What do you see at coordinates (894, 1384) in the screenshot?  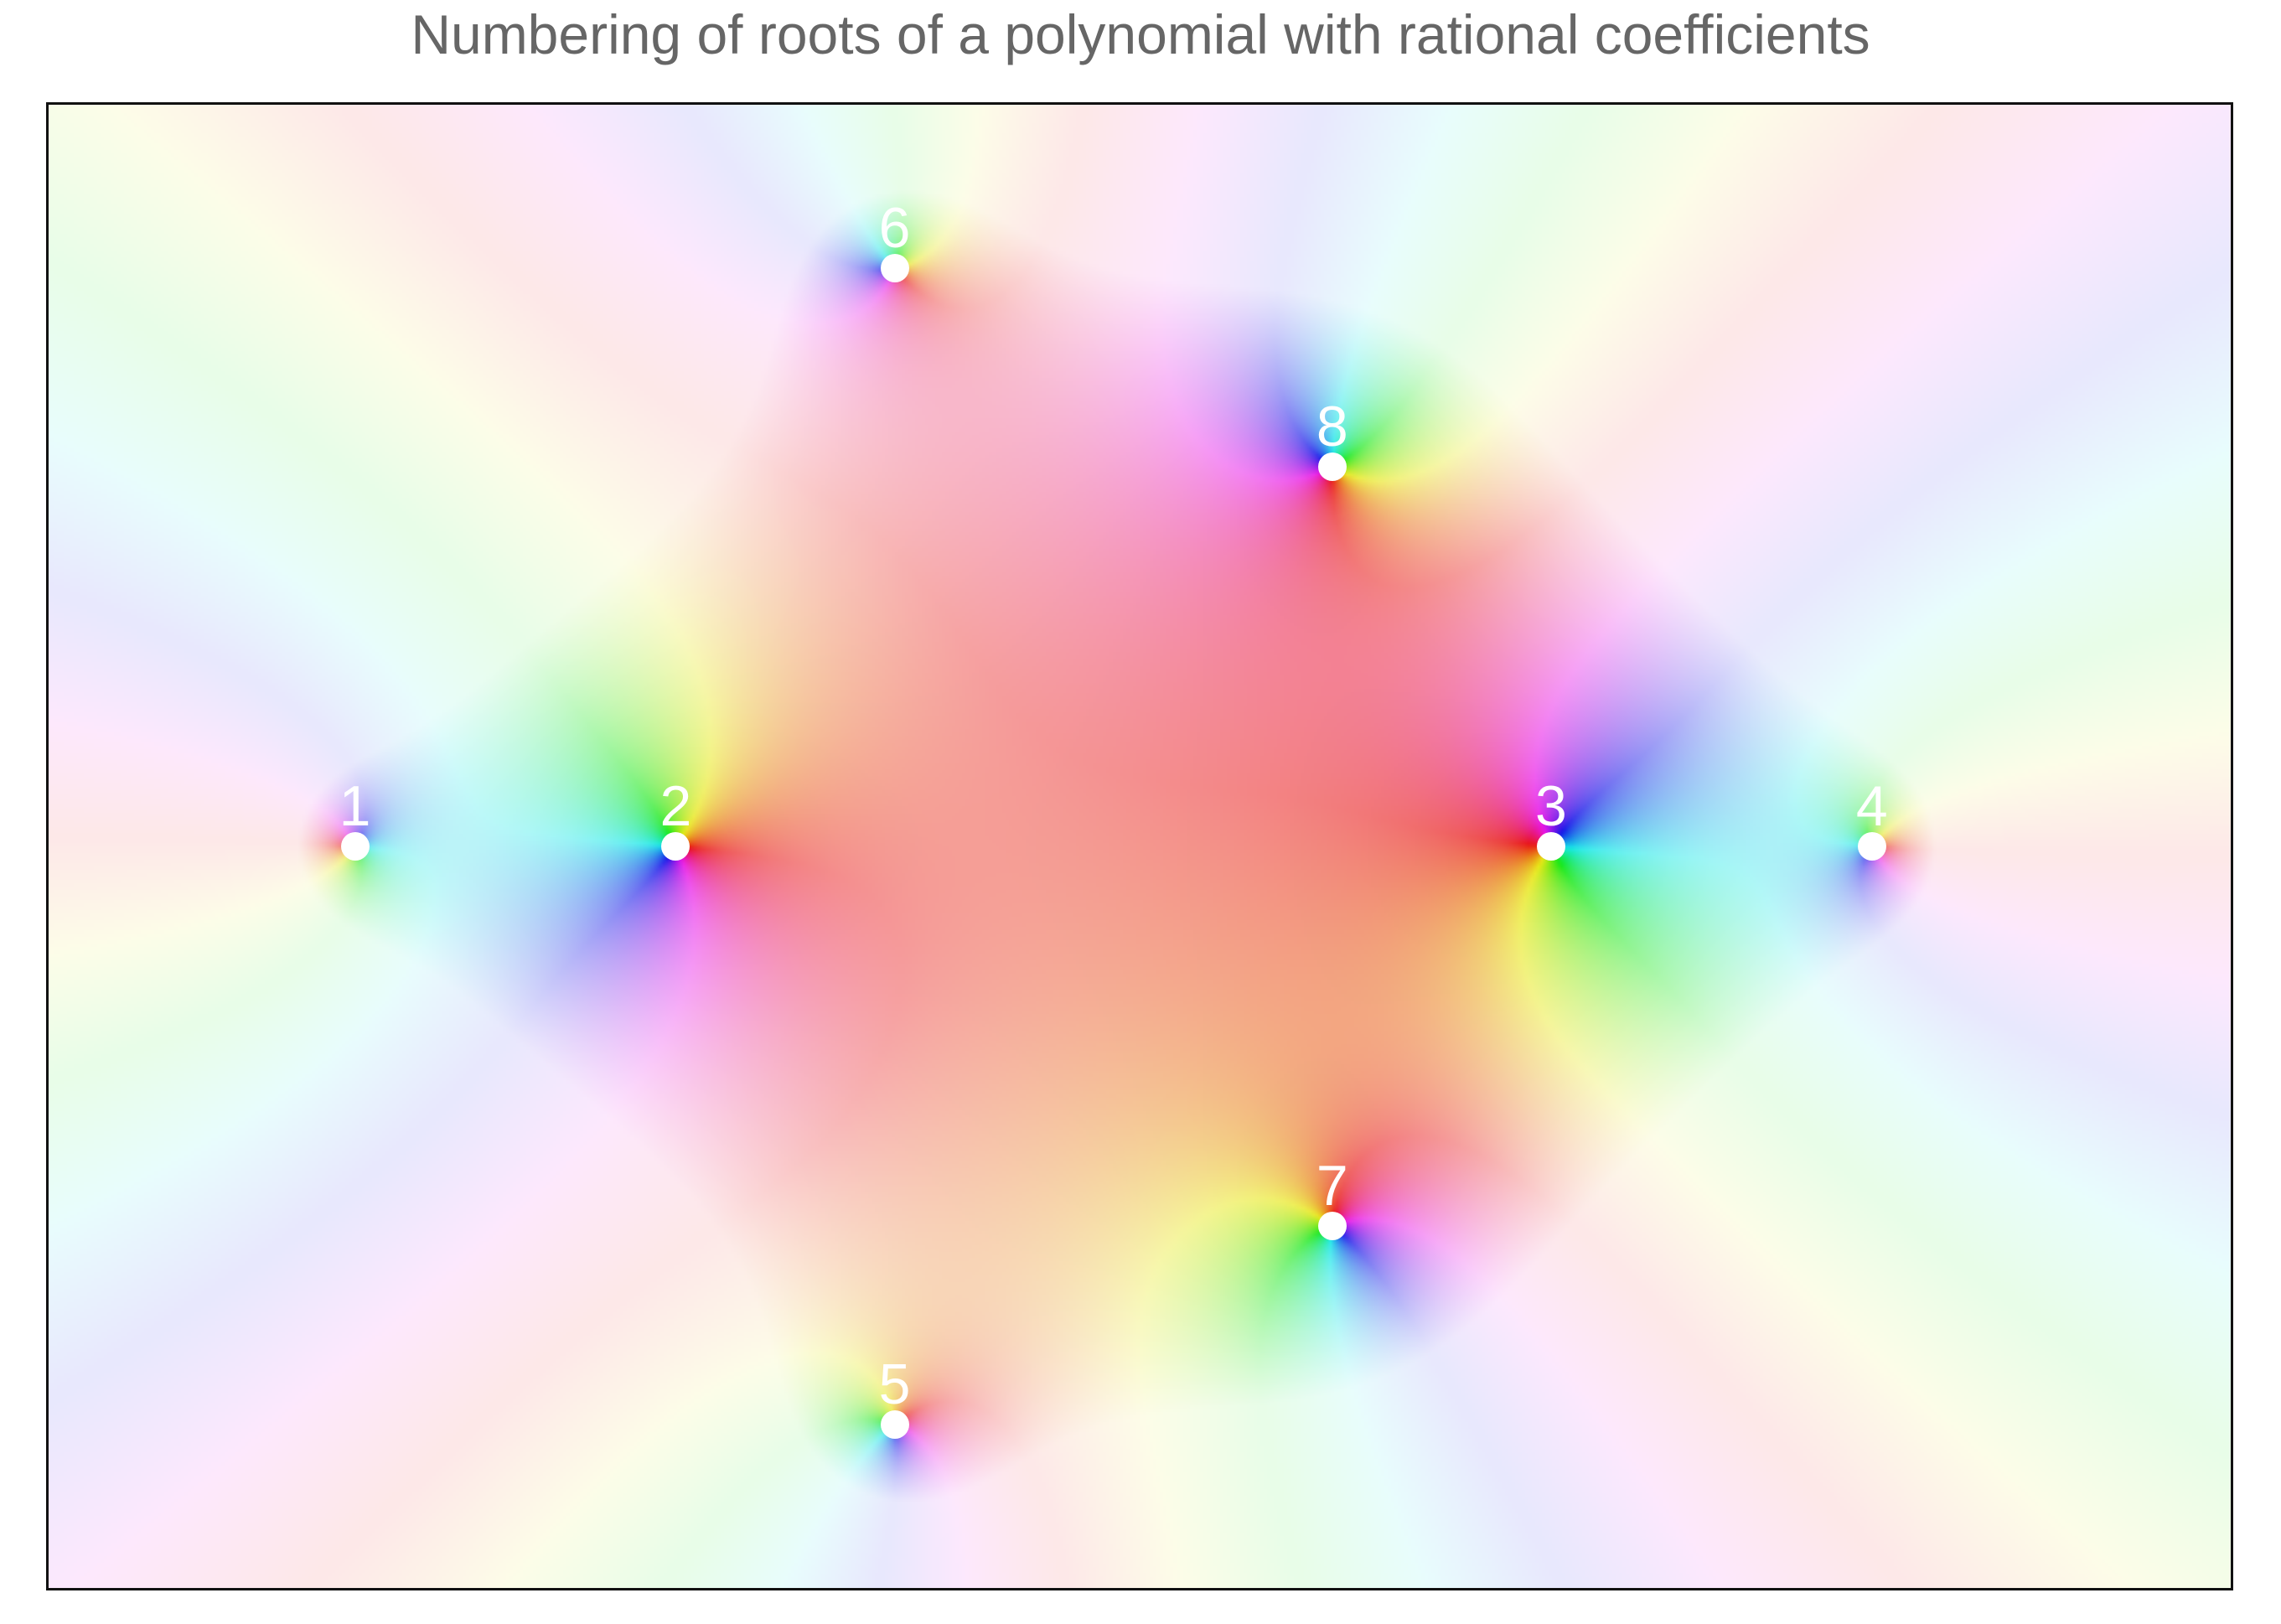 I see `root-label-5: 5` at bounding box center [894, 1384].